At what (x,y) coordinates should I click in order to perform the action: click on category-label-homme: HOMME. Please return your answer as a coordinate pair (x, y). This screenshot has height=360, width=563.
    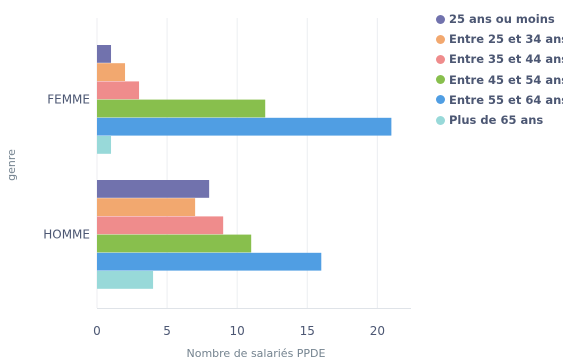
    Looking at the image, I should click on (66, 234).